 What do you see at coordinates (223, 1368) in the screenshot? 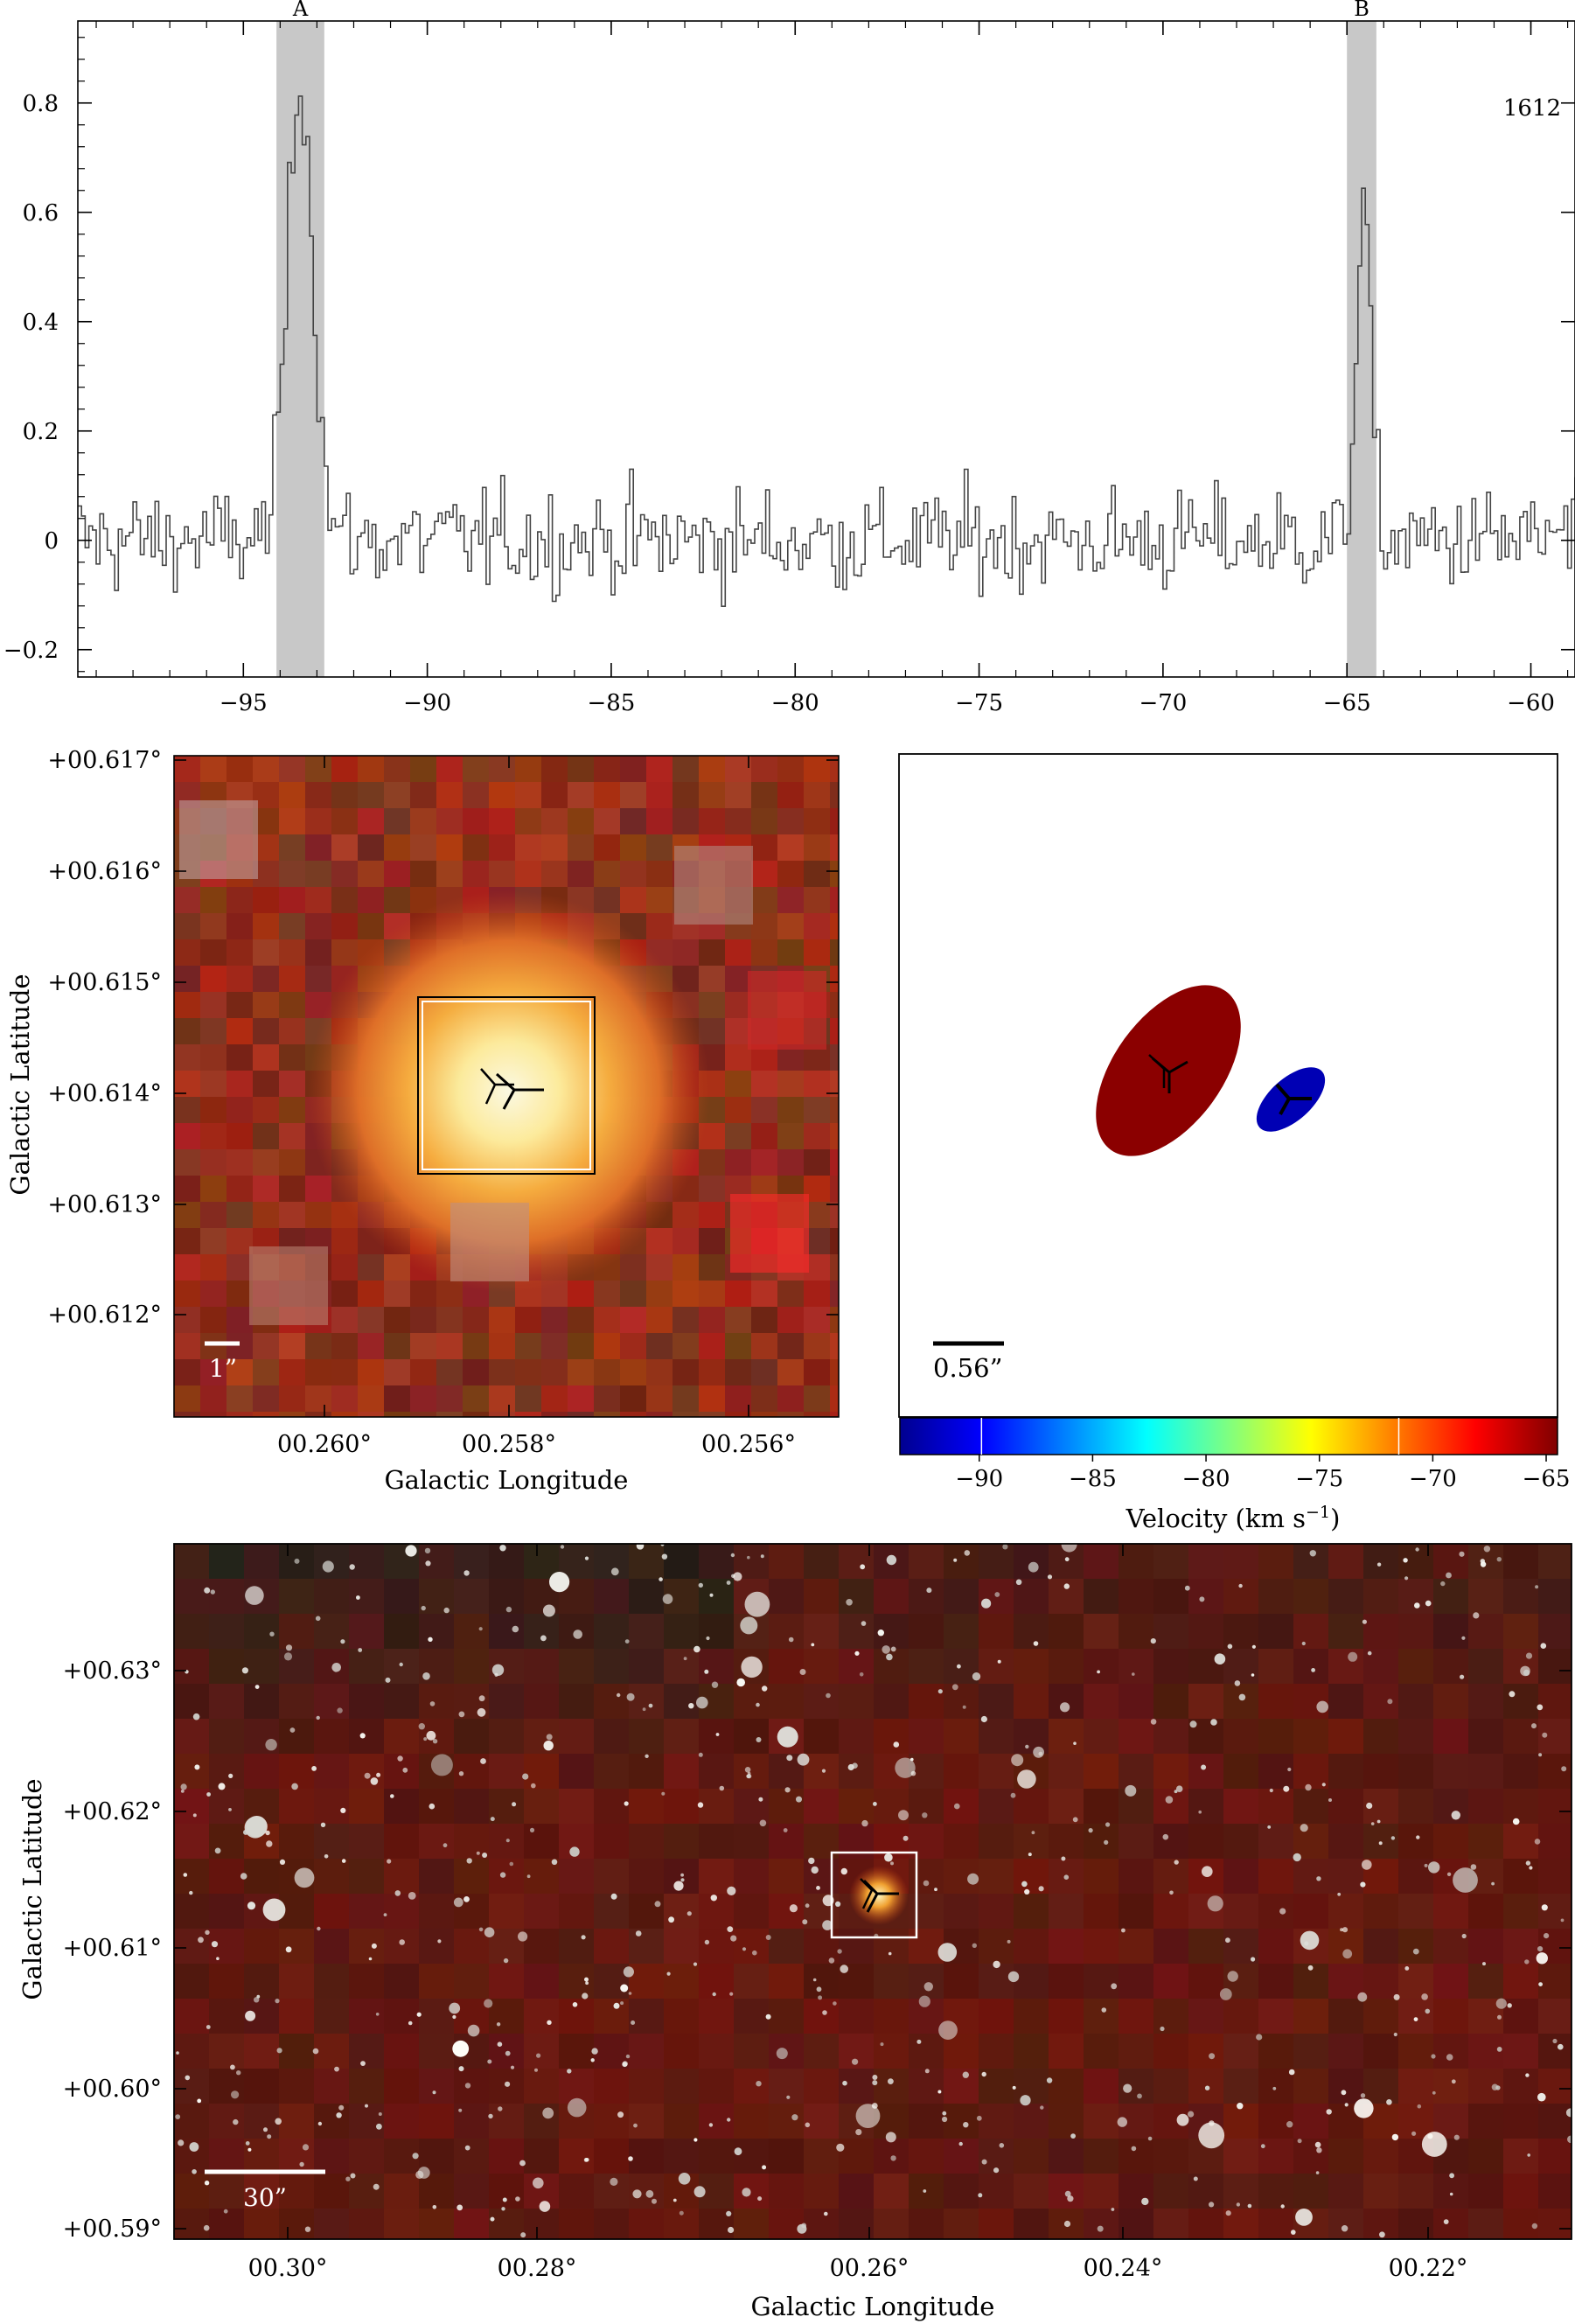
I see `zoom-scalebar-label: 1”` at bounding box center [223, 1368].